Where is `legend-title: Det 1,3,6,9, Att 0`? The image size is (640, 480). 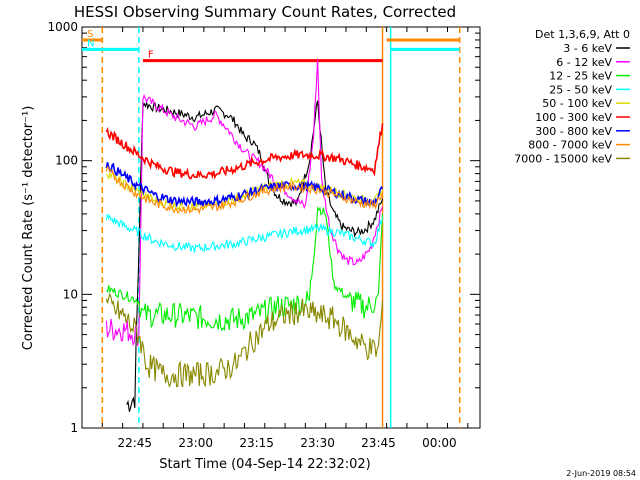
legend-title: Det 1,3,6,9, Att 0 is located at coordinates (582, 34).